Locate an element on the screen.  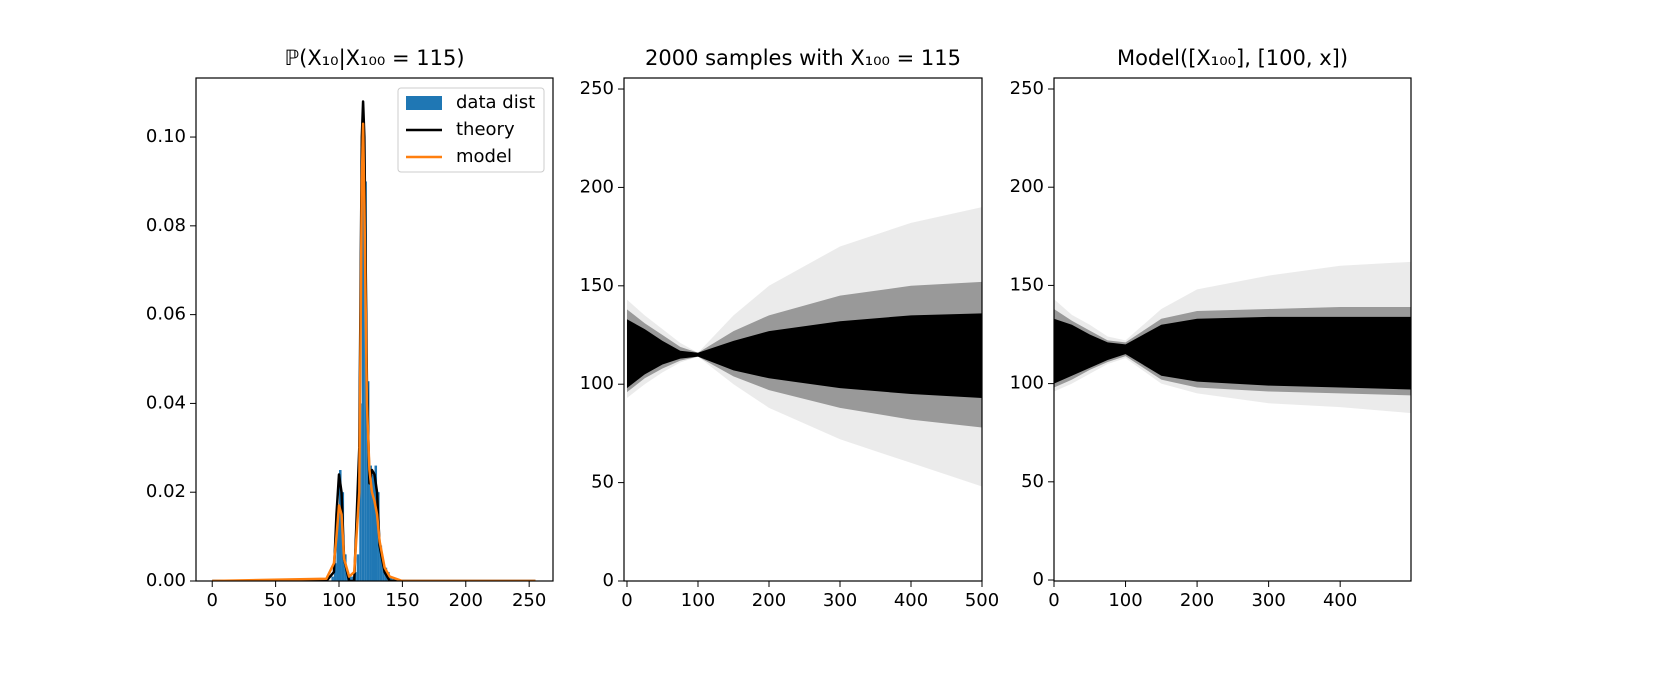
legend-label: theory is located at coordinates (485, 129).